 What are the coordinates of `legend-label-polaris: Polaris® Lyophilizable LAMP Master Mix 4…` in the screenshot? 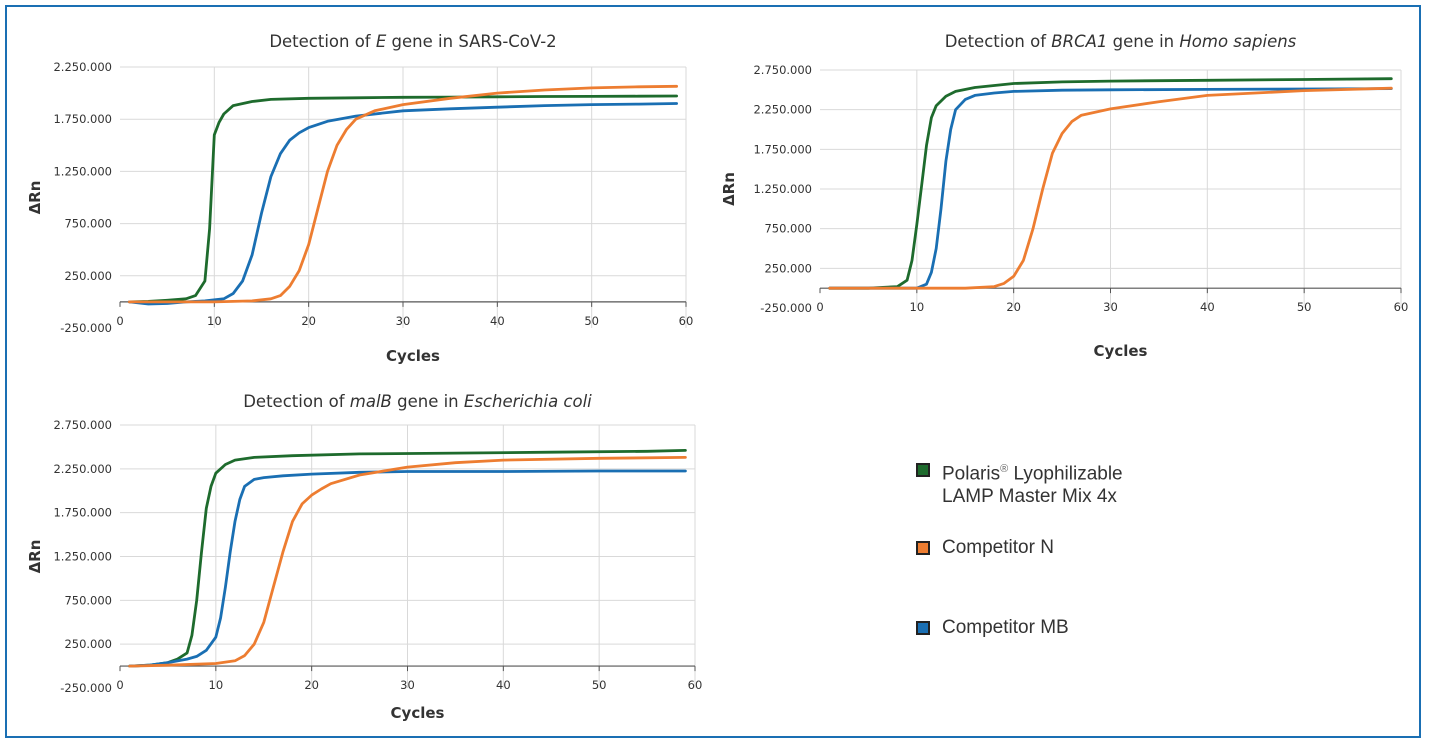 It's located at (1032, 485).